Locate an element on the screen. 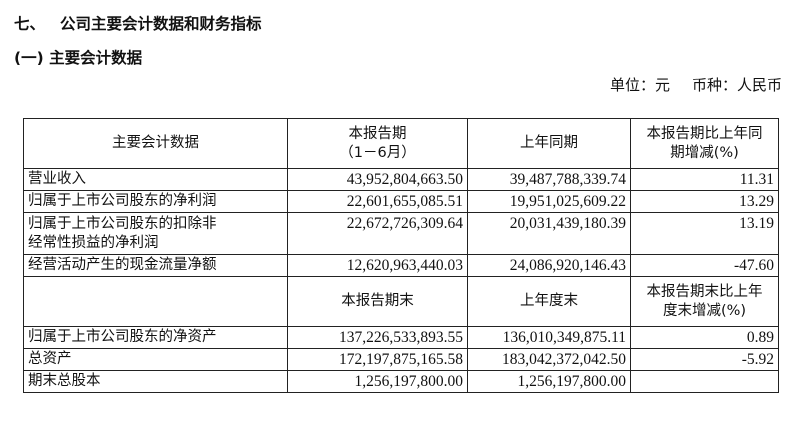 This screenshot has width=800, height=424. section-heading: 七、 公司主要会计数据和财务指标 is located at coordinates (138, 23).